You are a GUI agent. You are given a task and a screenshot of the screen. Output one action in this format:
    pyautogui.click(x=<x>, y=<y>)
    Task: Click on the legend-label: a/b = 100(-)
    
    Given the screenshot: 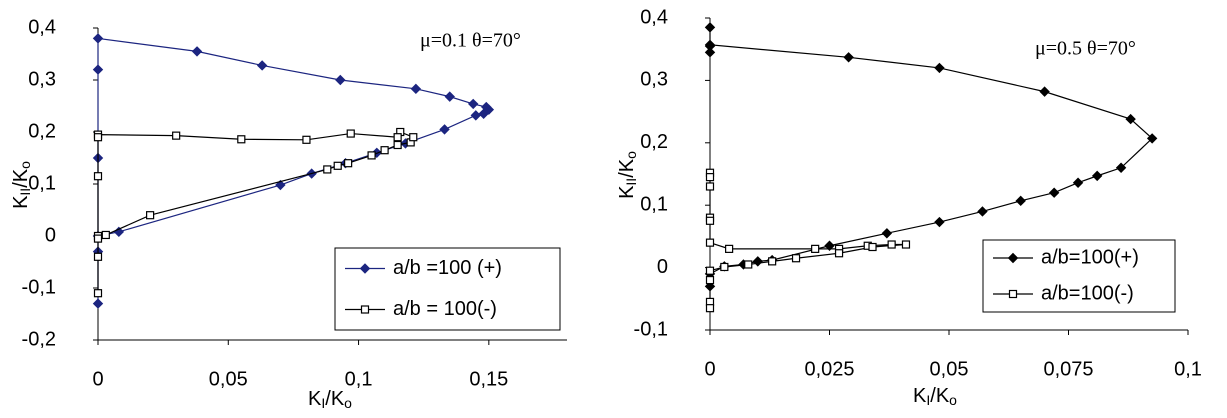 What is the action you would take?
    pyautogui.click(x=445, y=309)
    